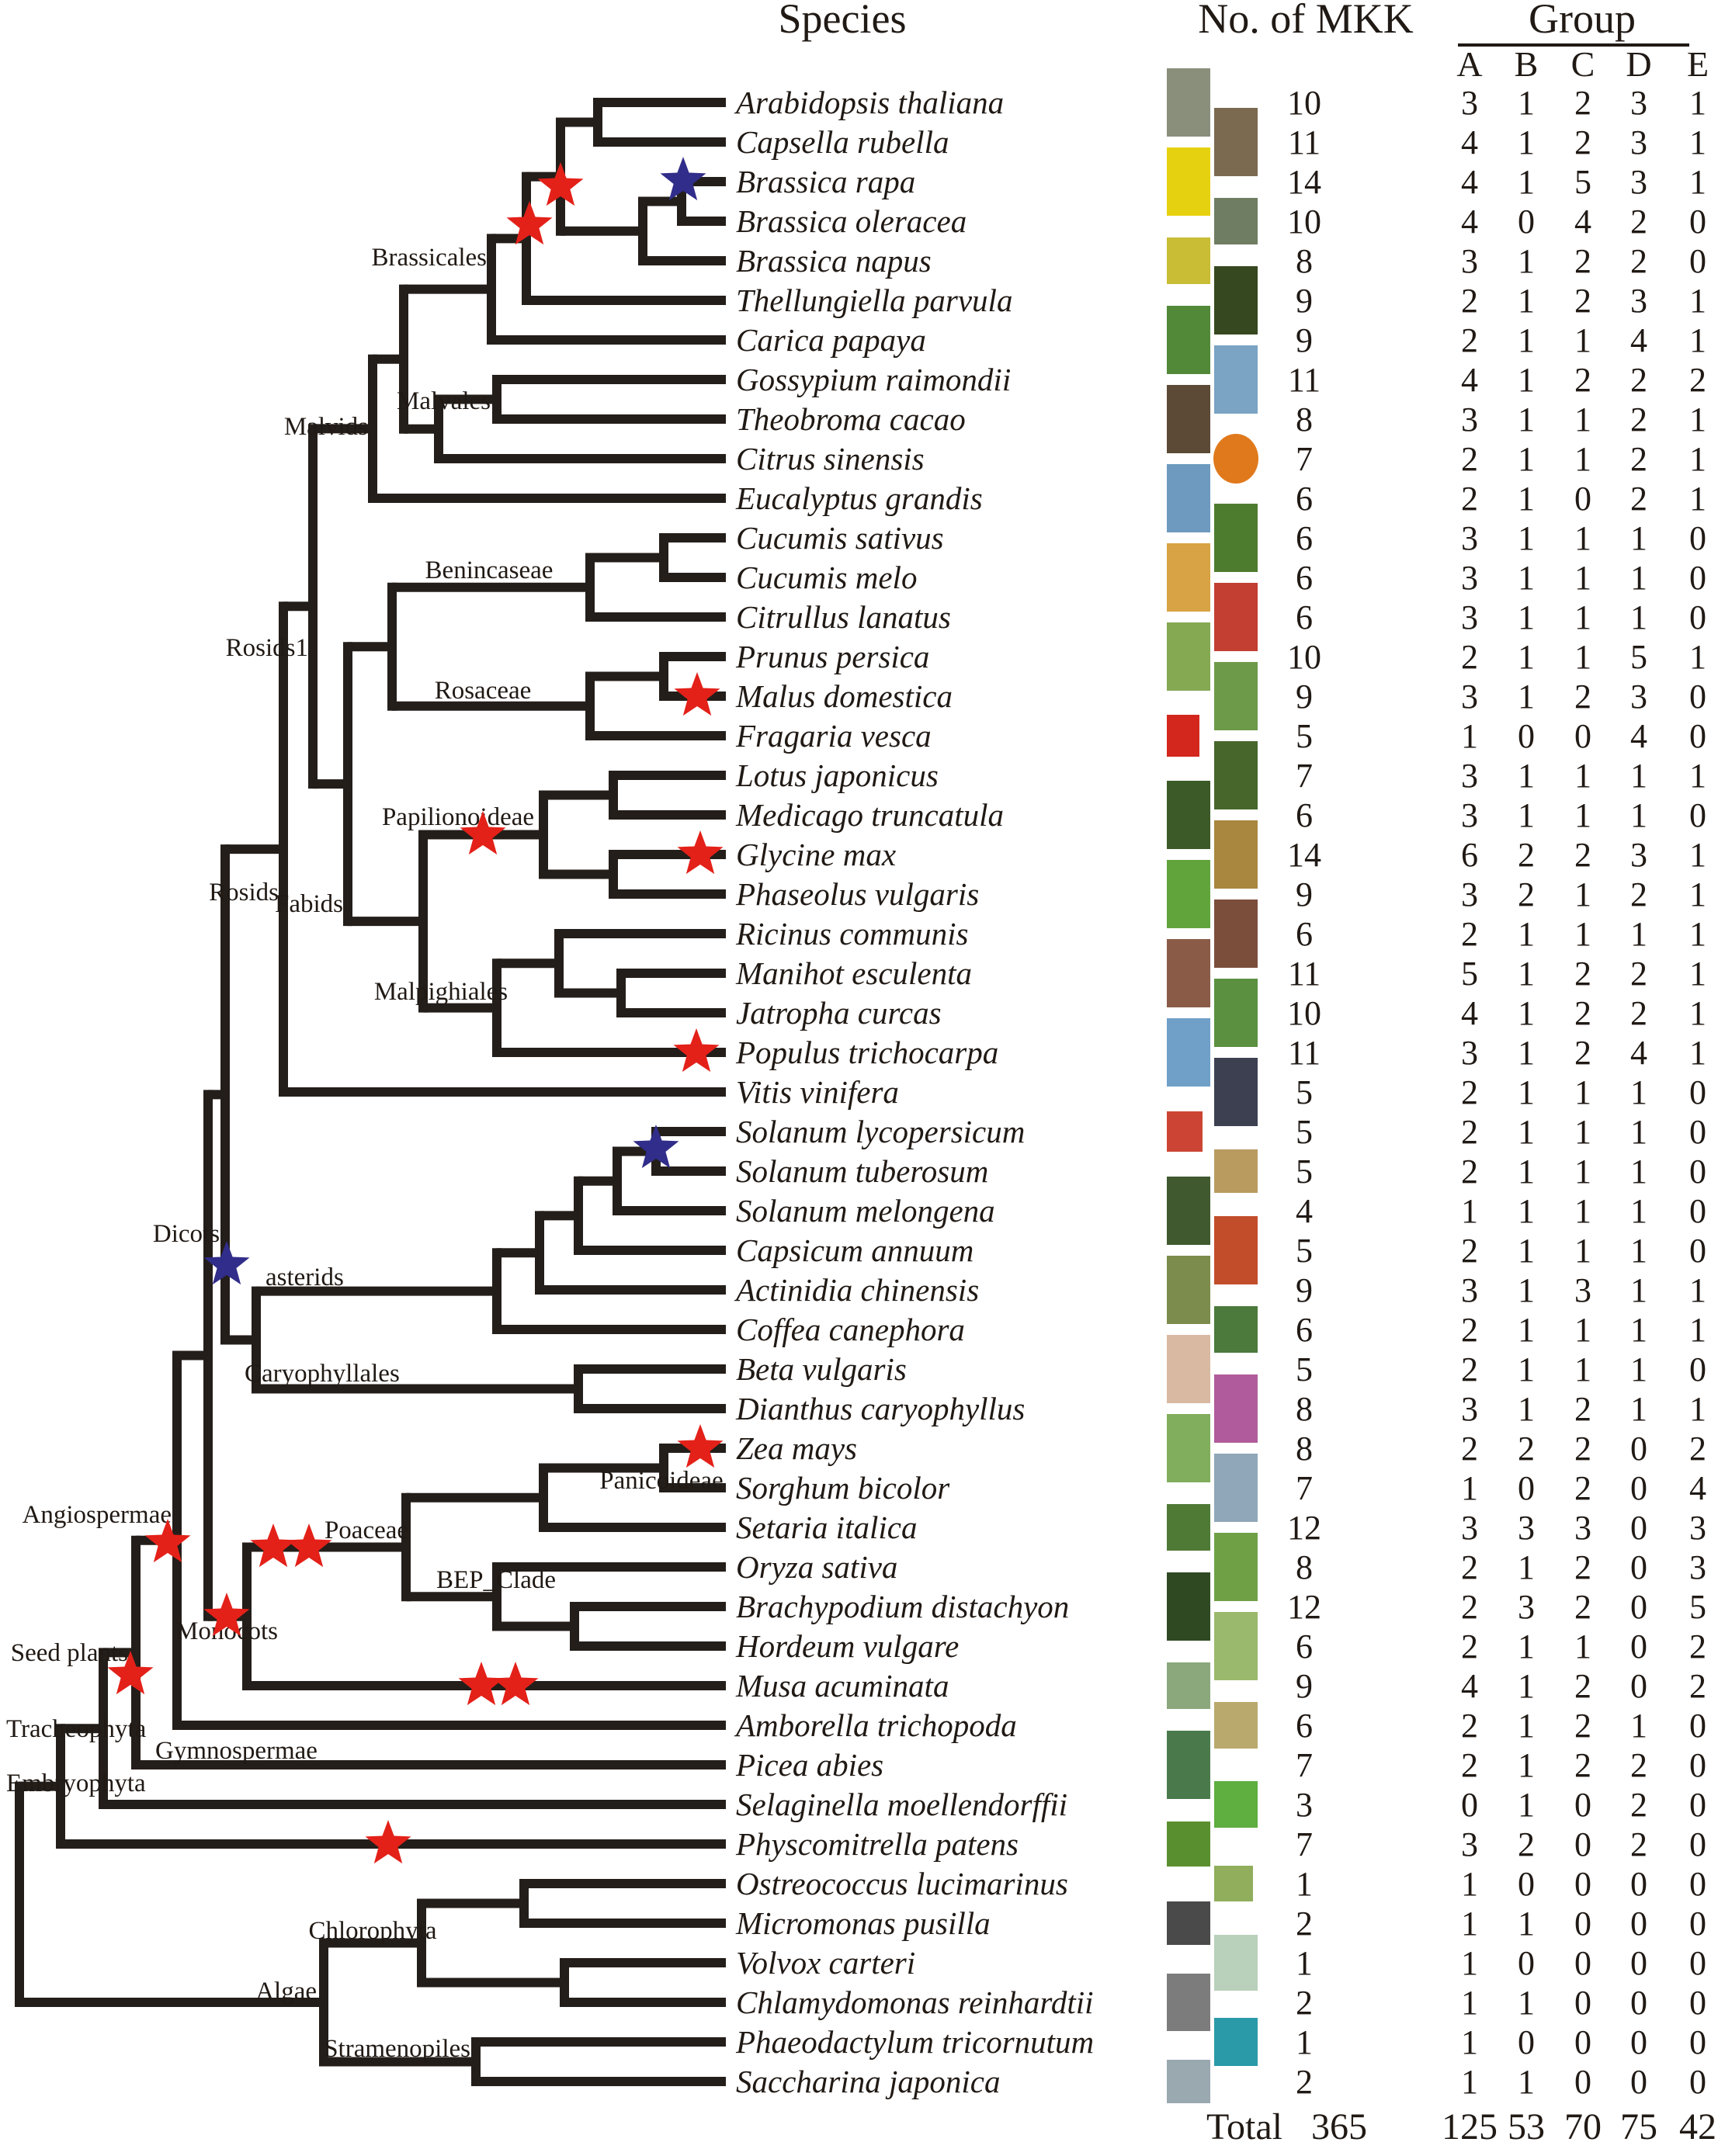 Image resolution: width=1718 pixels, height=2156 pixels. I want to click on total-group-values: 125 53 70 75 42, so click(1579, 2126).